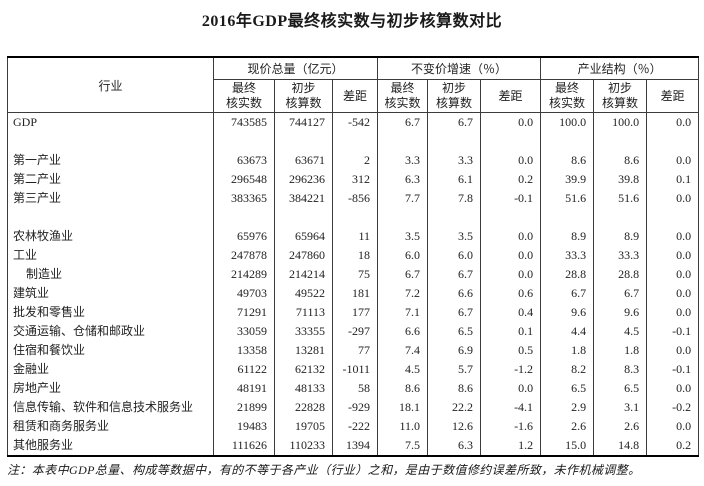 This screenshot has width=704, height=486. Describe the element at coordinates (244, 331) in the screenshot. I see `value-cell: 33059` at that location.